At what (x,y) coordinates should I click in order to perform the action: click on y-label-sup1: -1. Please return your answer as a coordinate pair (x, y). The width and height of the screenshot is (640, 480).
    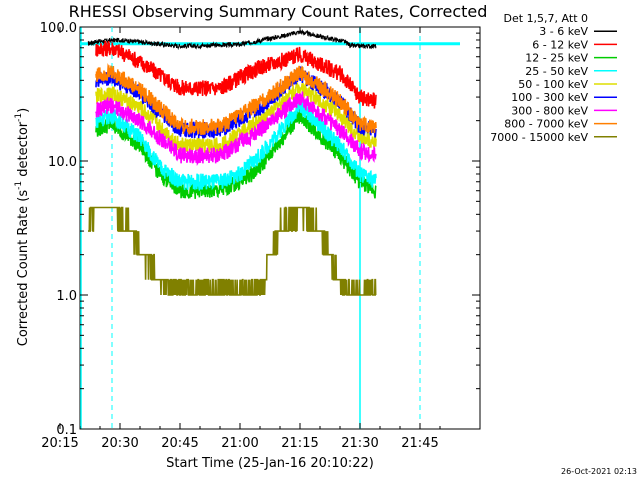
    Looking at the image, I should click on (19, 185).